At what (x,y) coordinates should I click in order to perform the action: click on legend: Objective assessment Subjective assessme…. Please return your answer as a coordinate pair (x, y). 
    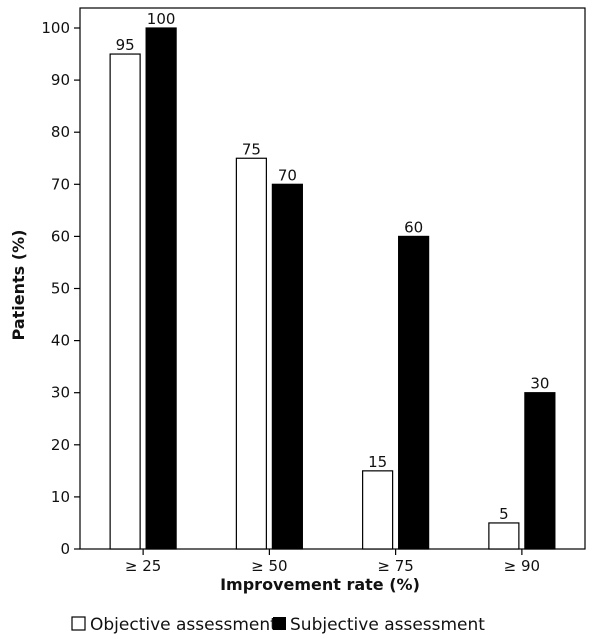
    Looking at the image, I should click on (278, 625).